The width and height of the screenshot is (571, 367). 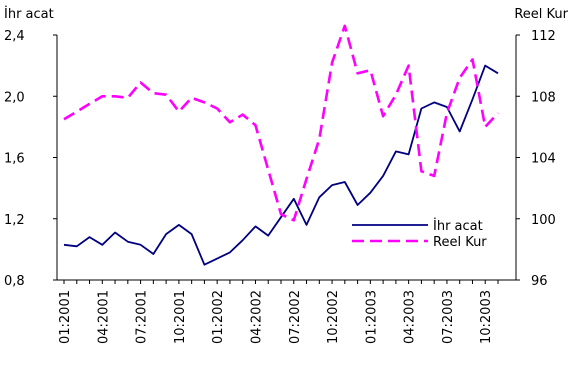 What do you see at coordinates (14, 36) in the screenshot?
I see `left-tick-label: 2,4` at bounding box center [14, 36].